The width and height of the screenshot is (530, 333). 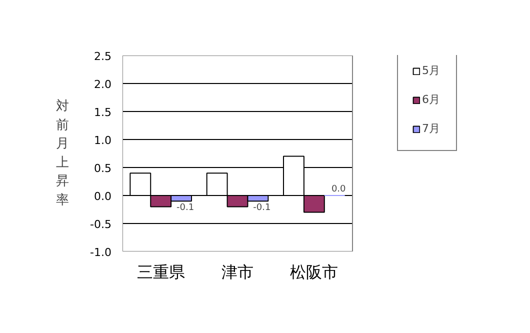 I want to click on legend-label: 7月, so click(x=431, y=128).